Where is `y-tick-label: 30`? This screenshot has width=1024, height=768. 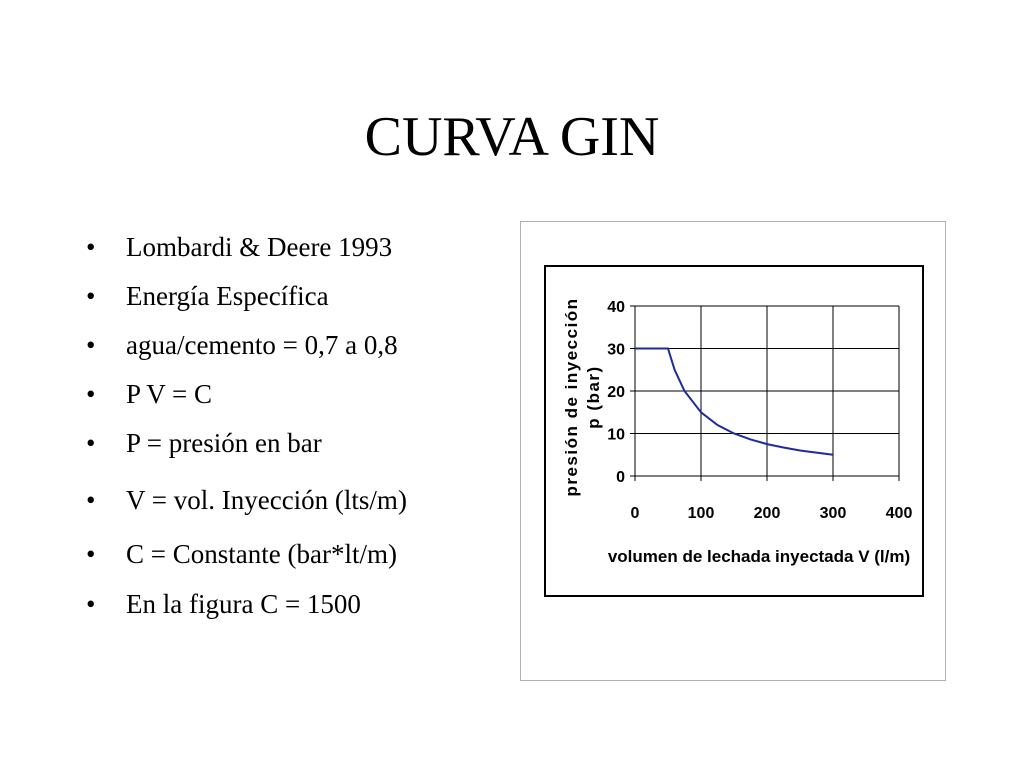 y-tick-label: 30 is located at coordinates (616, 350).